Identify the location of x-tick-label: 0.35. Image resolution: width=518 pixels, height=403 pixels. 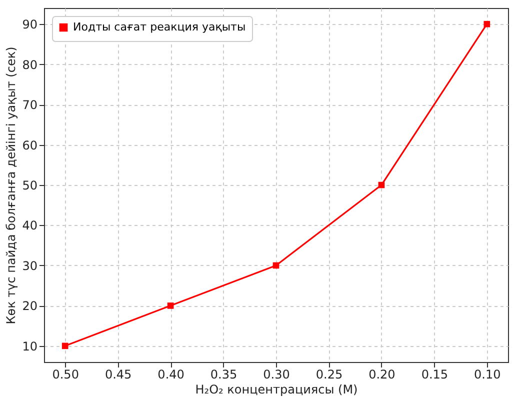
(224, 375).